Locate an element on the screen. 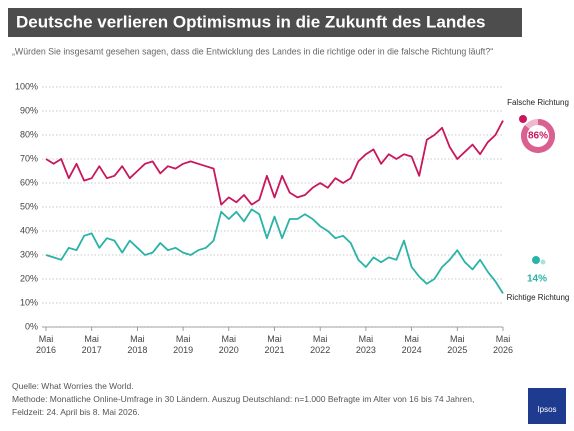  value-label: 14% is located at coordinates (537, 279).